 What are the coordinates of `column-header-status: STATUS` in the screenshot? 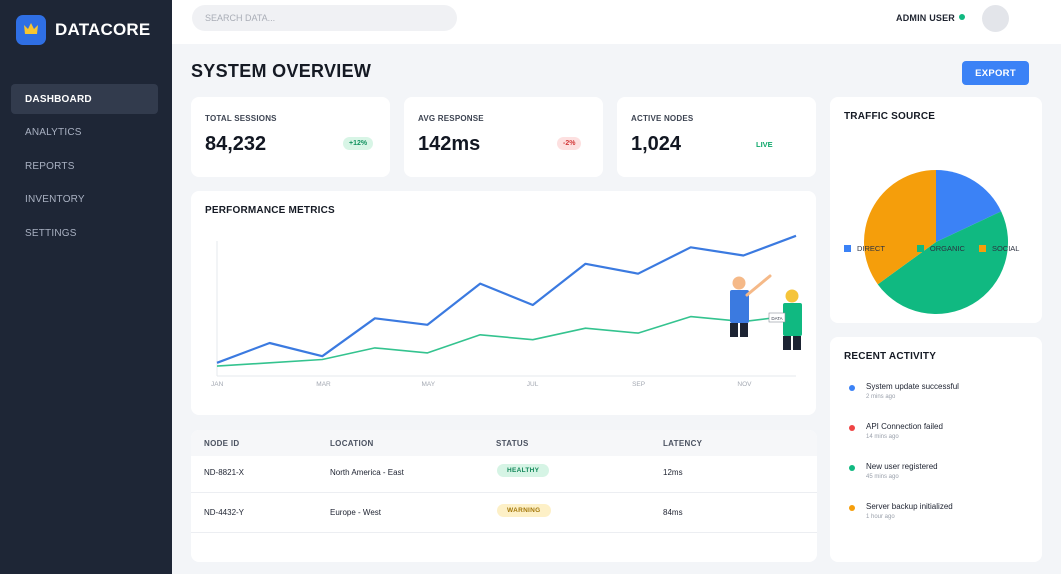 It's located at (512, 443).